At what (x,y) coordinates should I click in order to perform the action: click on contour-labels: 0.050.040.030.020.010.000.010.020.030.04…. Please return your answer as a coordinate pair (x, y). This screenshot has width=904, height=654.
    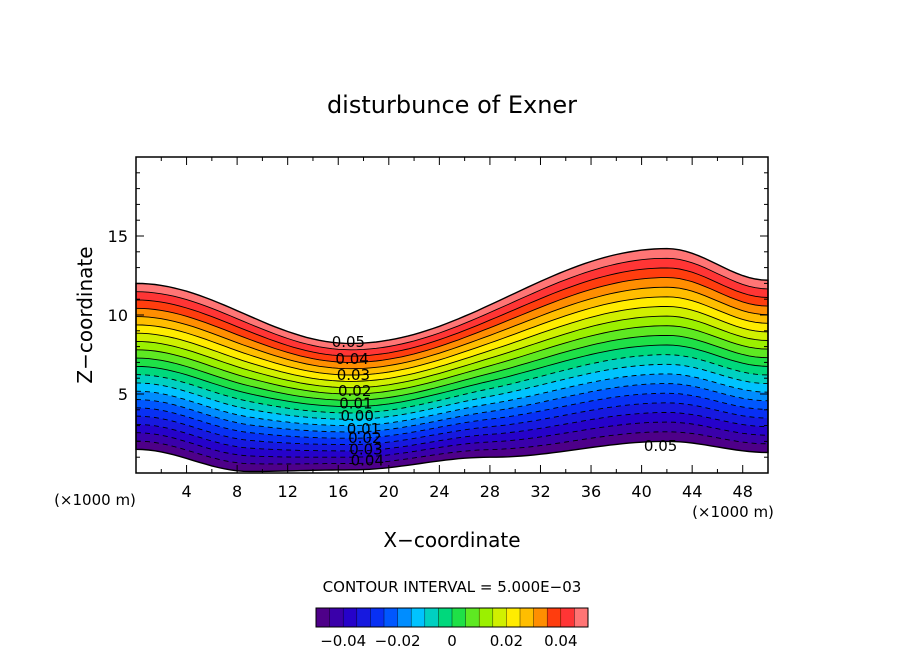
    Looking at the image, I should click on (505, 401).